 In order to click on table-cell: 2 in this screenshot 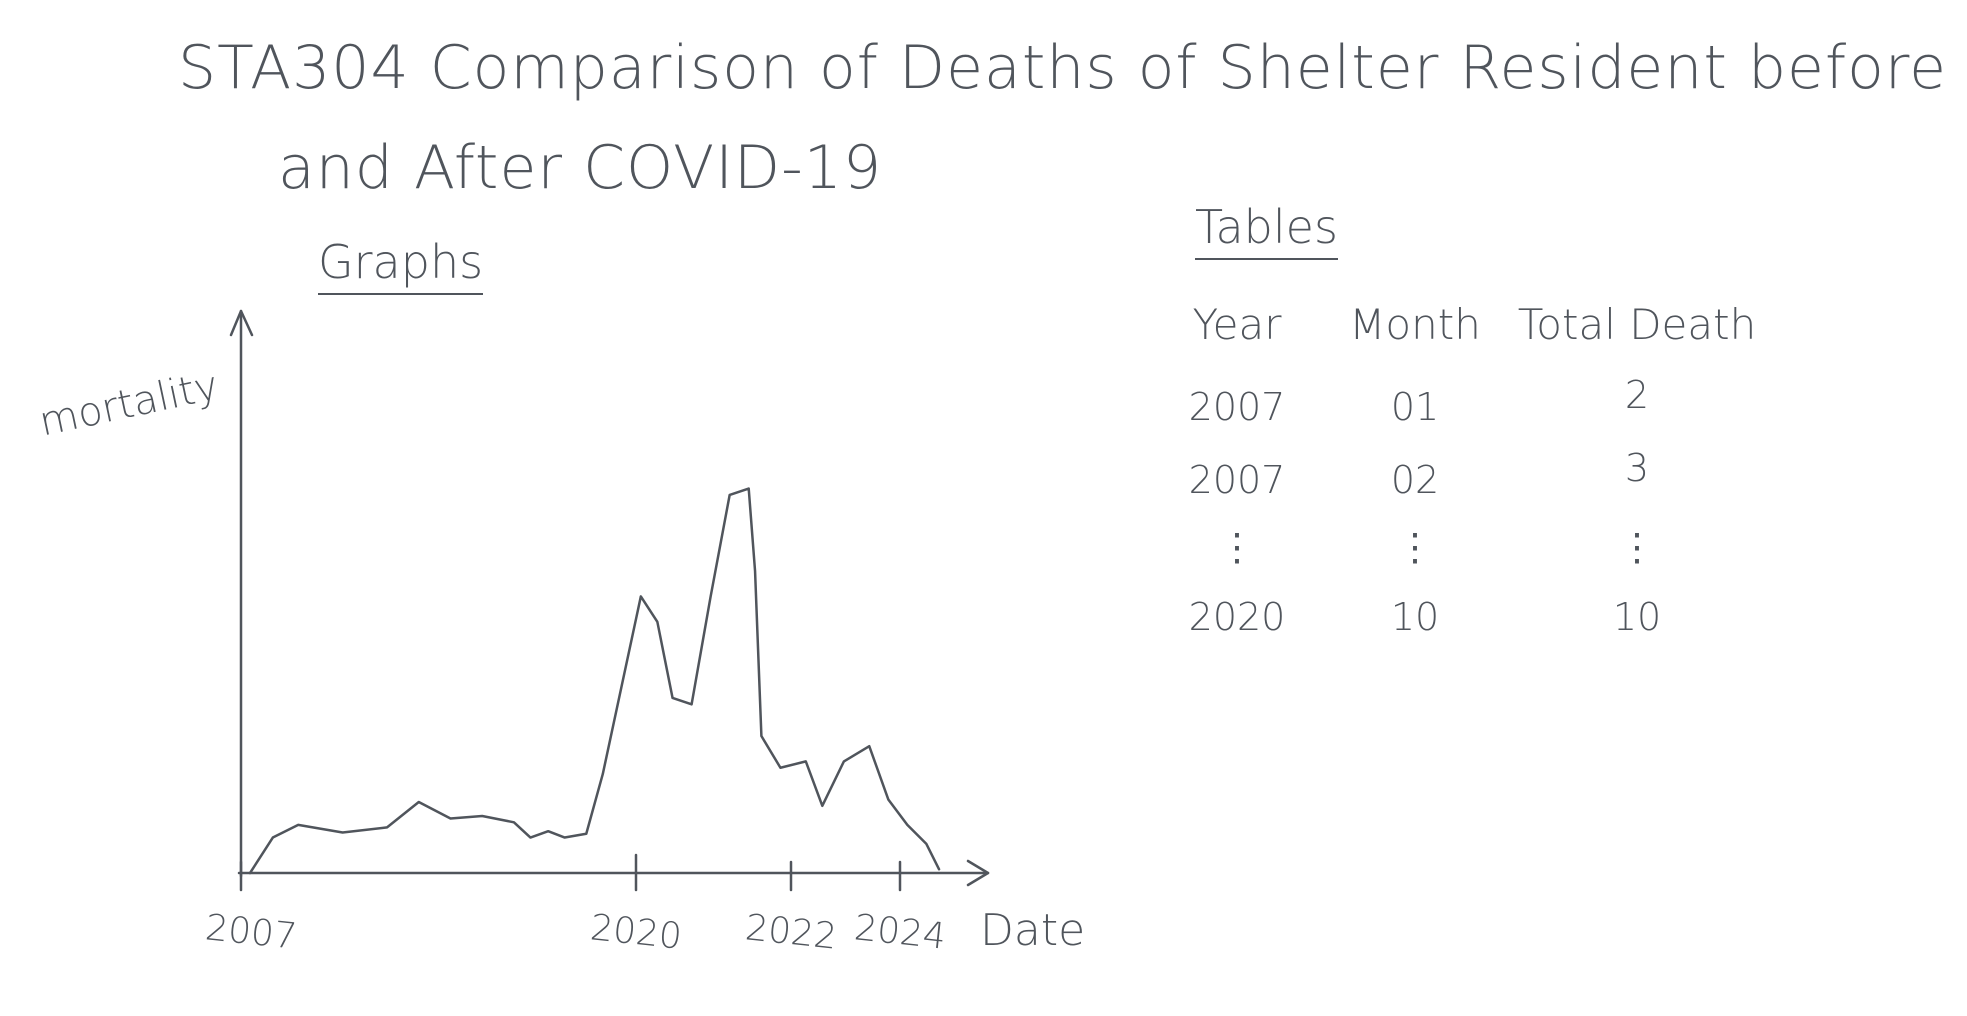, I will do `click(1637, 395)`.